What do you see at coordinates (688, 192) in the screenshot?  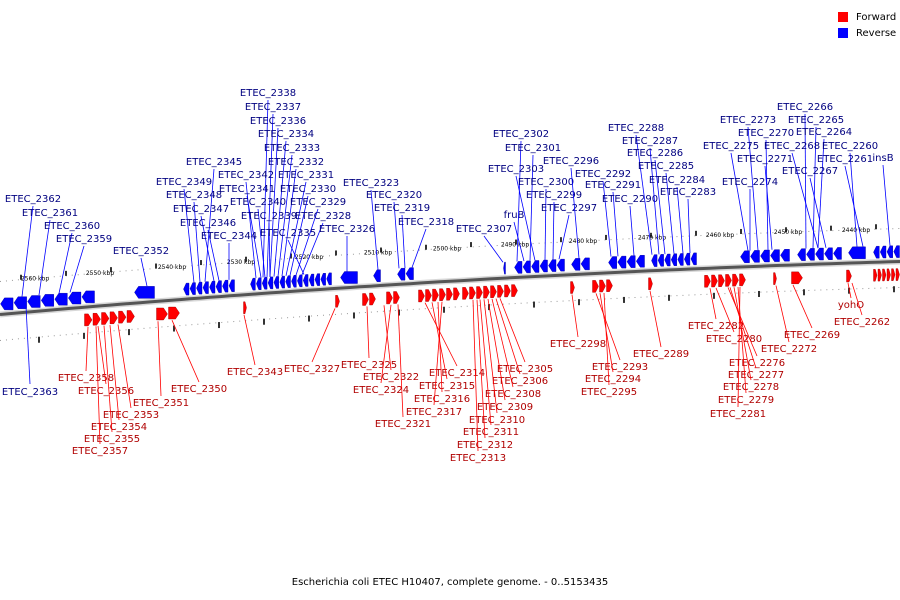 I see `reverse-gene-label: ETEC_2283` at bounding box center [688, 192].